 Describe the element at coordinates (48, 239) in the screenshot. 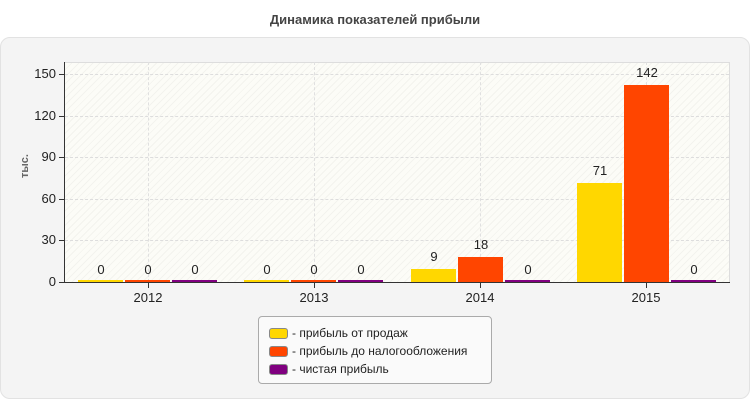

I see `y-tick-label: 30` at that location.